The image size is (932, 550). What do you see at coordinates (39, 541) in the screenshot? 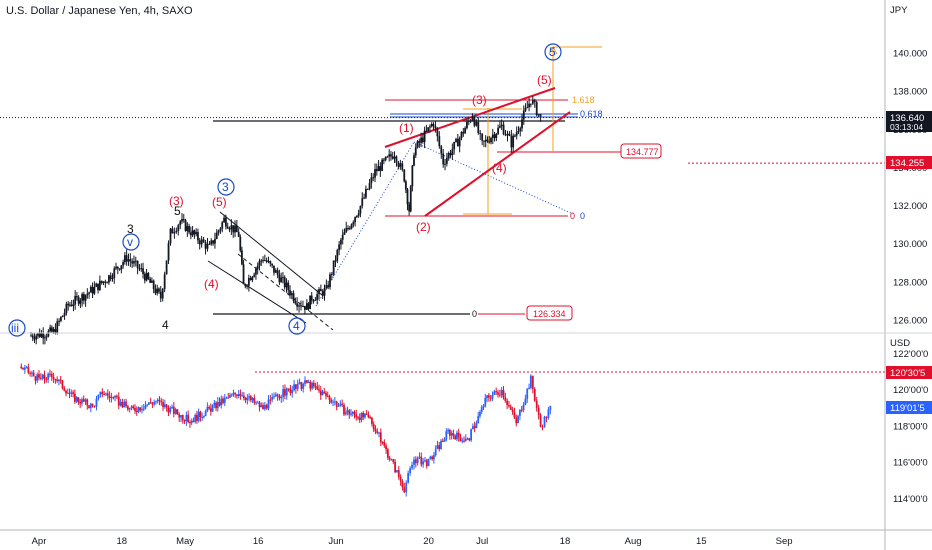
I see `time-axis-tick: Apr` at bounding box center [39, 541].